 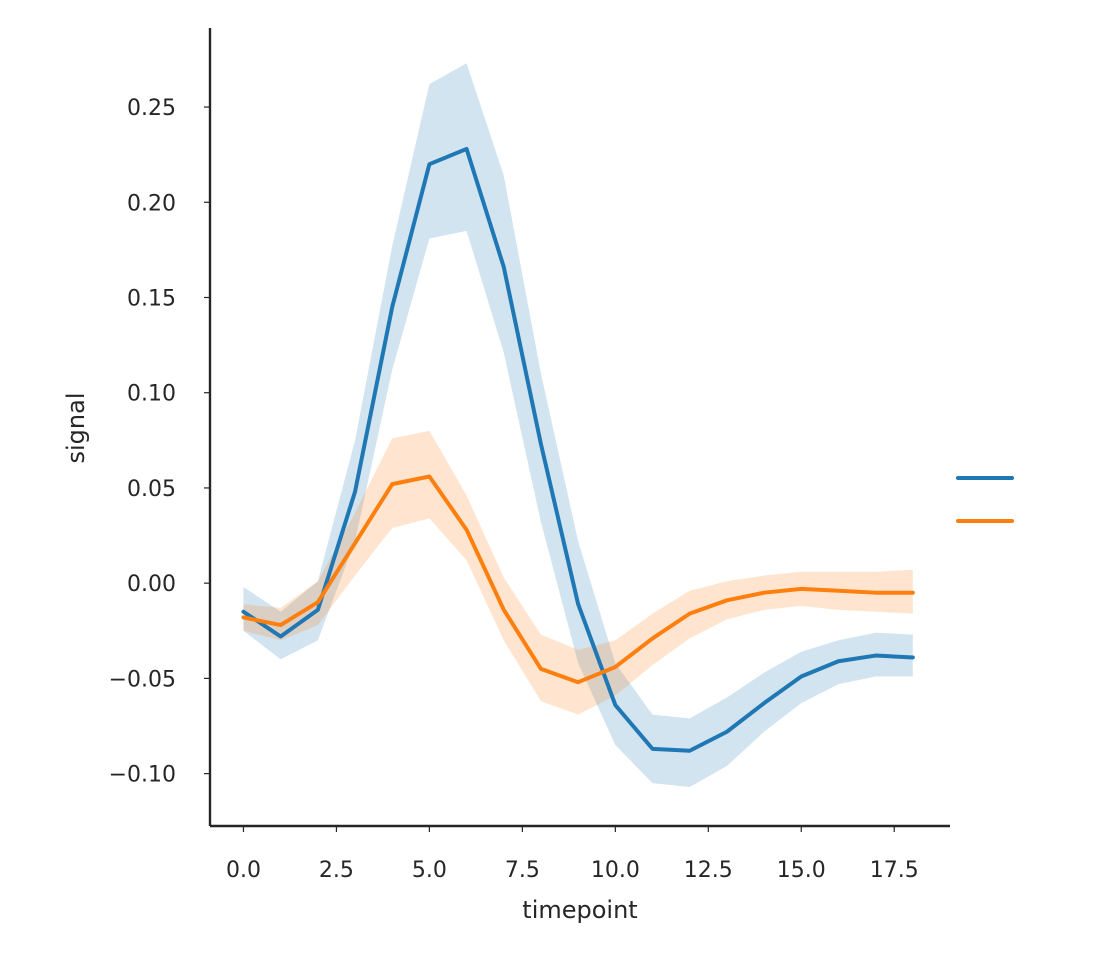 What do you see at coordinates (151, 298) in the screenshot?
I see `y-tick-label: 0.15` at bounding box center [151, 298].